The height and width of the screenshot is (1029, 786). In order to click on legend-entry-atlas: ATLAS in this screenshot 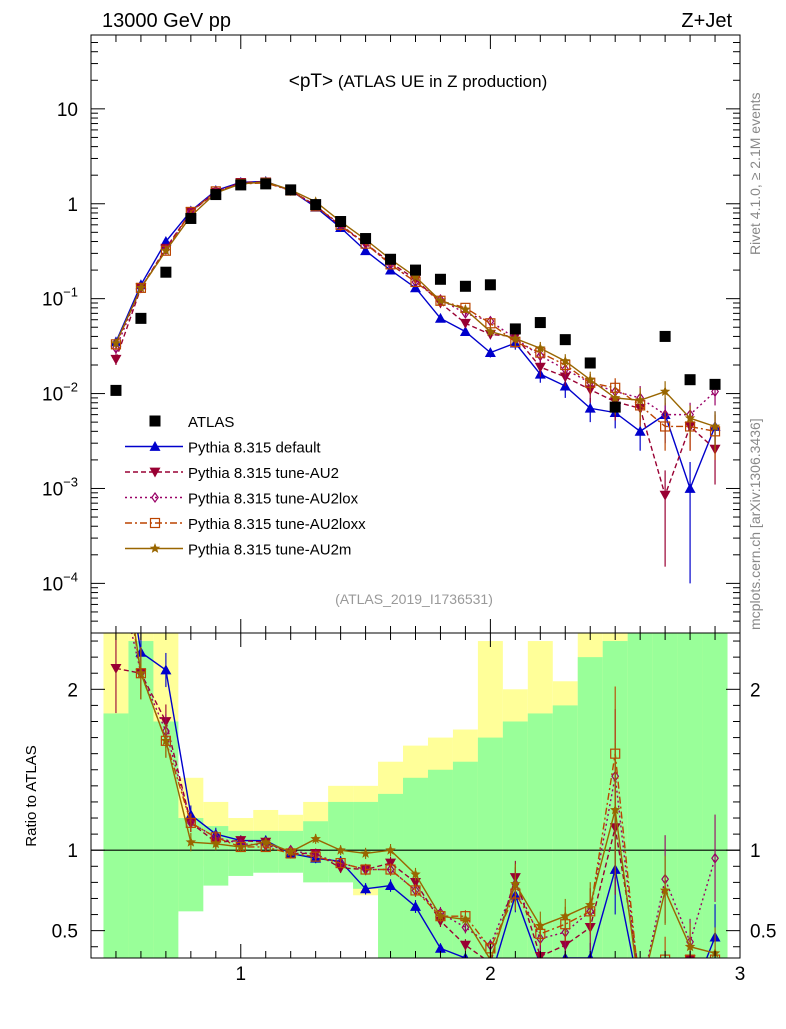, I will do `click(211, 422)`.